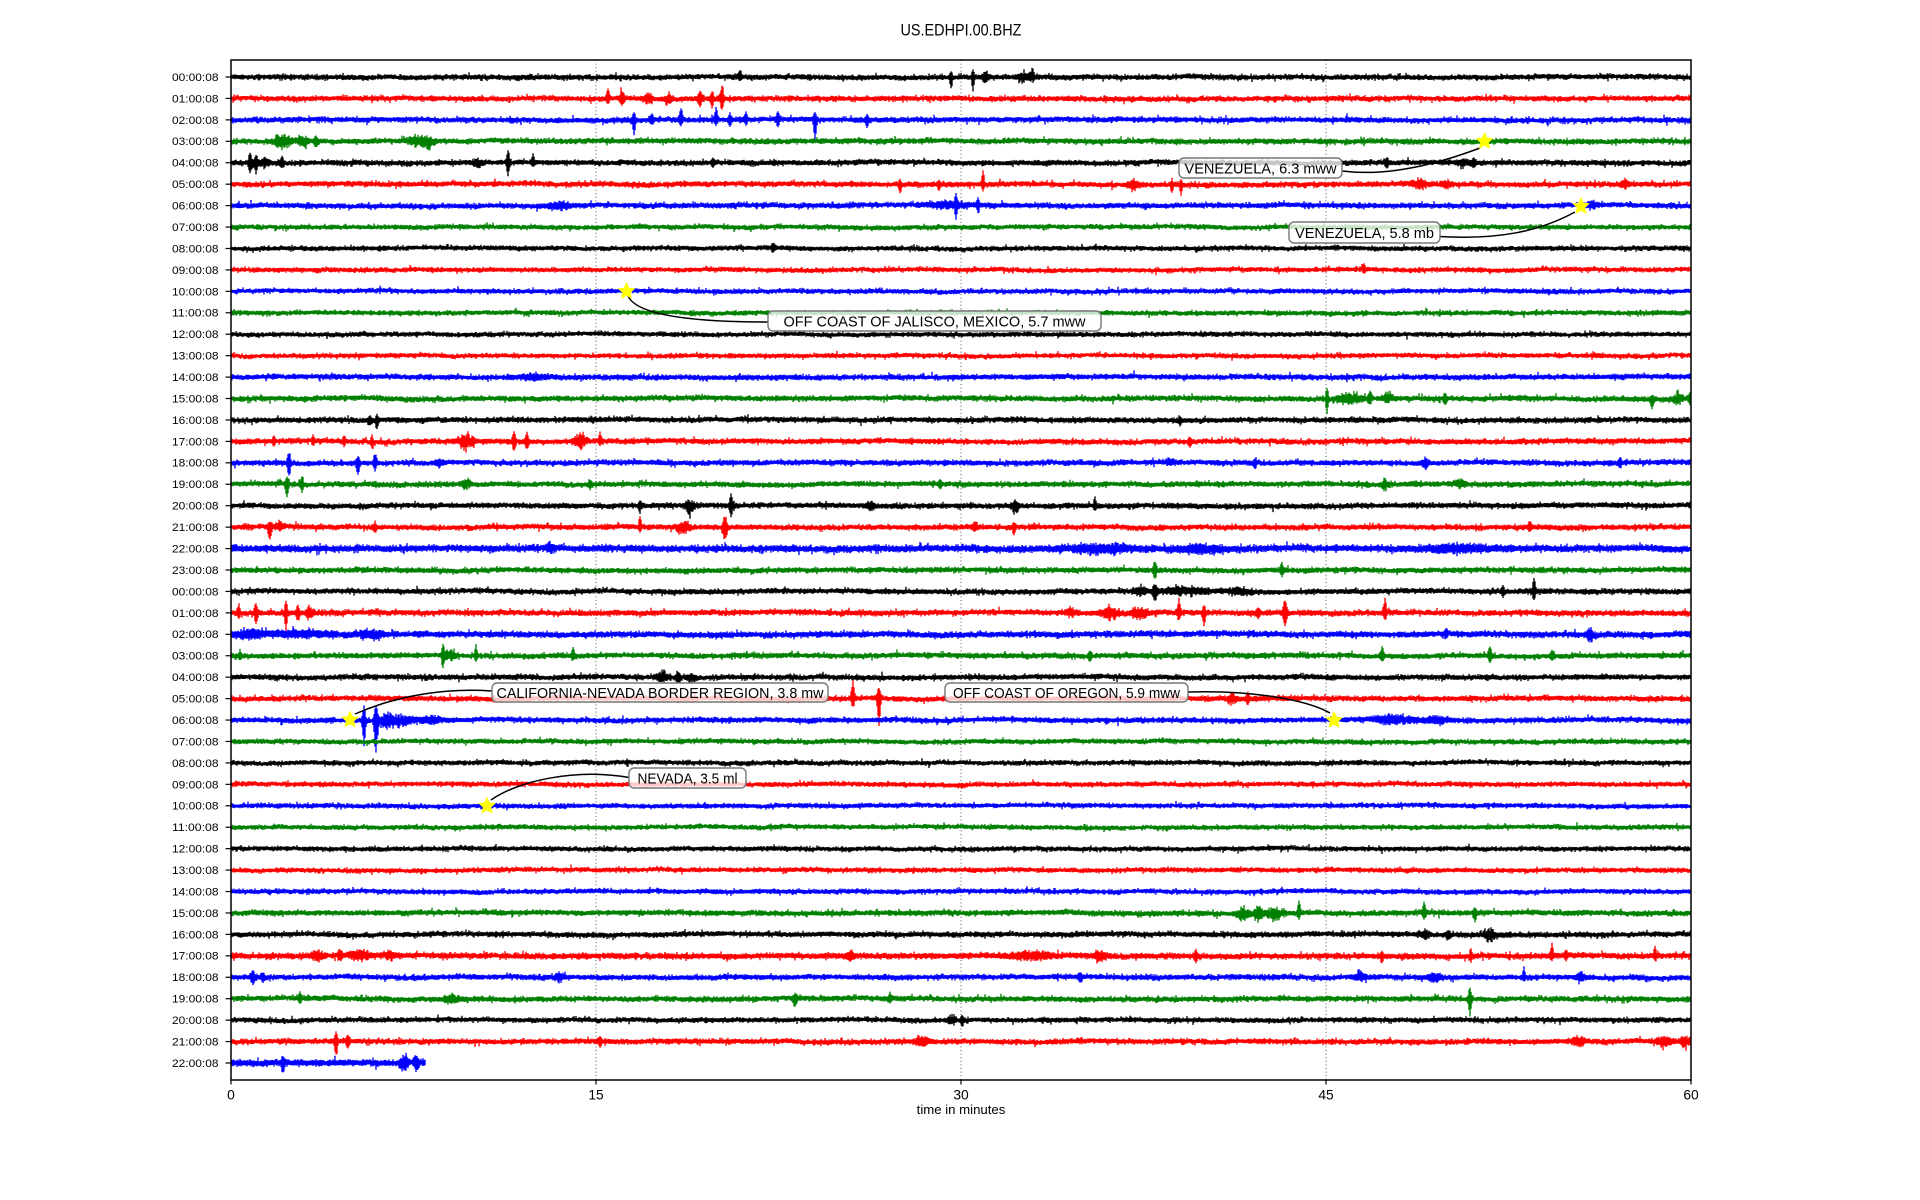  Describe the element at coordinates (1364, 234) in the screenshot. I see `svg-text: VENEZUELA, 5.8 mb` at that location.